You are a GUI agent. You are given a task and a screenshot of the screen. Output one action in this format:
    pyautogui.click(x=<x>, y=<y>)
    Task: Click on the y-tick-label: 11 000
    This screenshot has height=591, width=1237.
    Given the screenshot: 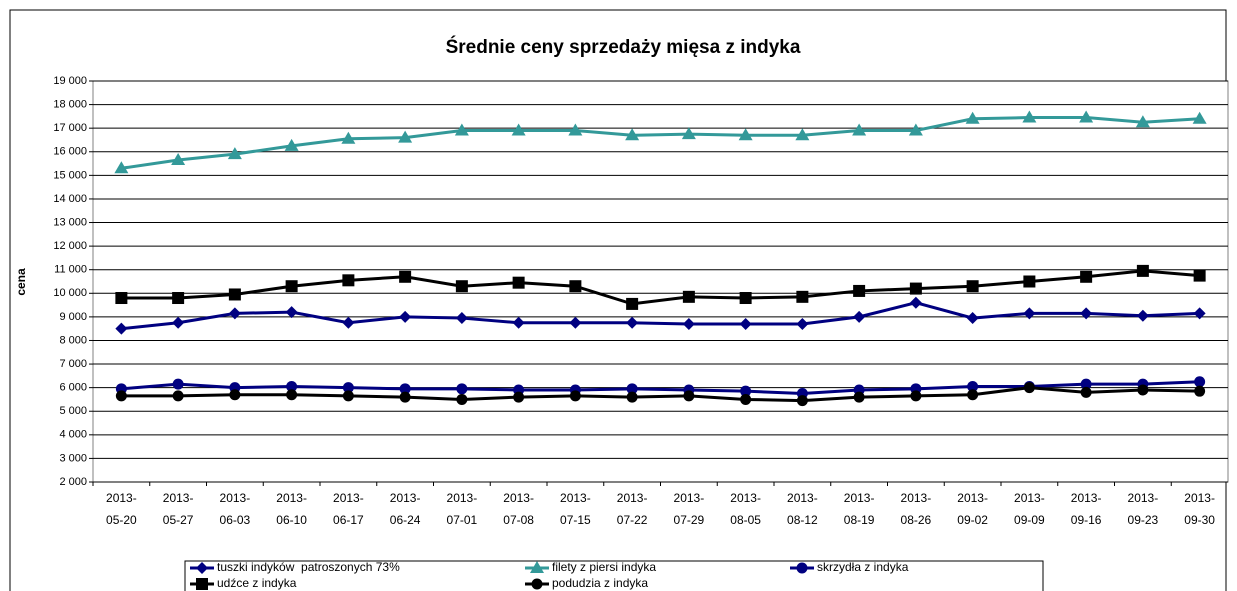 What is the action you would take?
    pyautogui.click(x=70, y=270)
    